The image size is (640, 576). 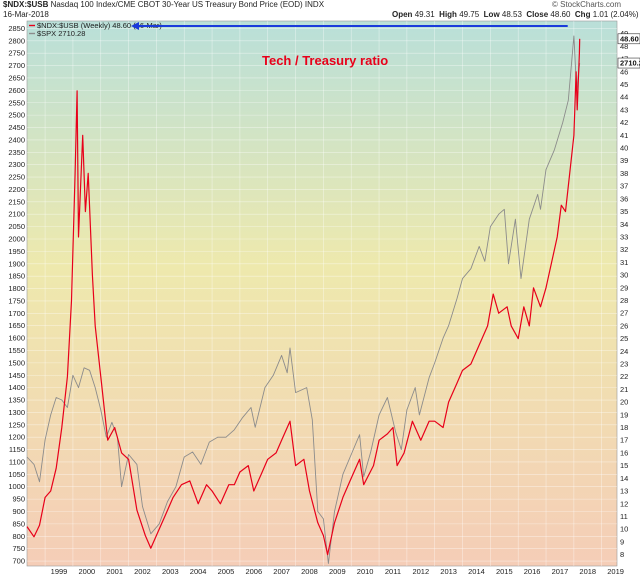 What do you see at coordinates (16, 375) in the screenshot?
I see `left-tick-label: 1450` at bounding box center [16, 375].